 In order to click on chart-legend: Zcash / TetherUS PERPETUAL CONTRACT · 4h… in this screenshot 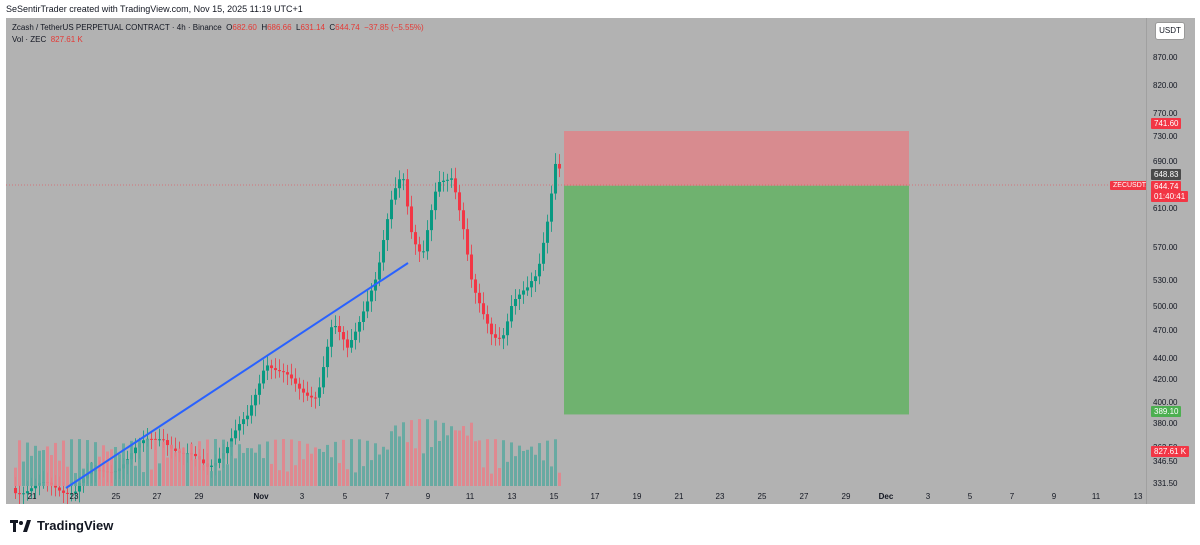, I will do `click(218, 33)`.